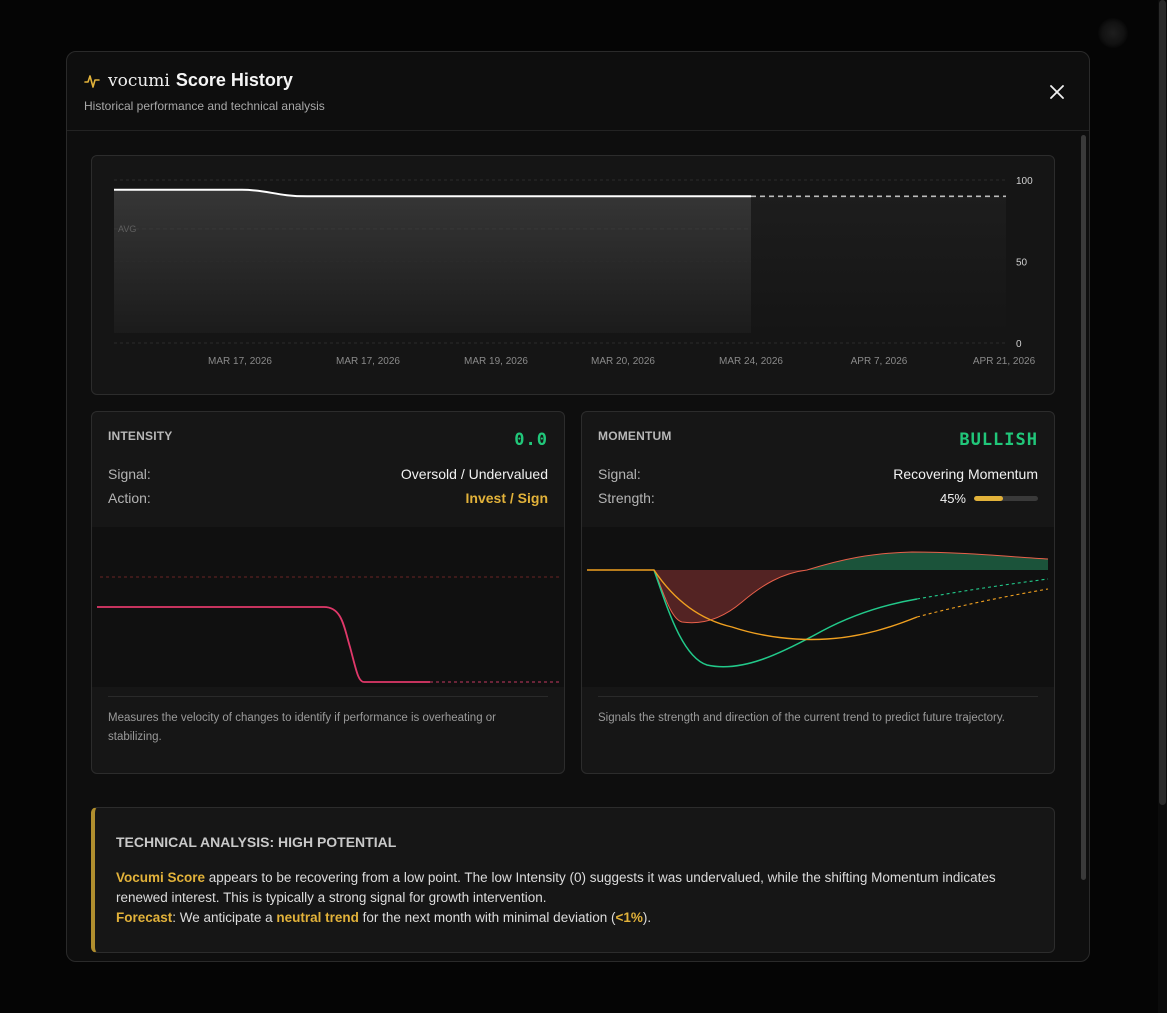 The width and height of the screenshot is (1167, 1013). What do you see at coordinates (629, 917) in the screenshot?
I see `forecast-deviation: <1%` at bounding box center [629, 917].